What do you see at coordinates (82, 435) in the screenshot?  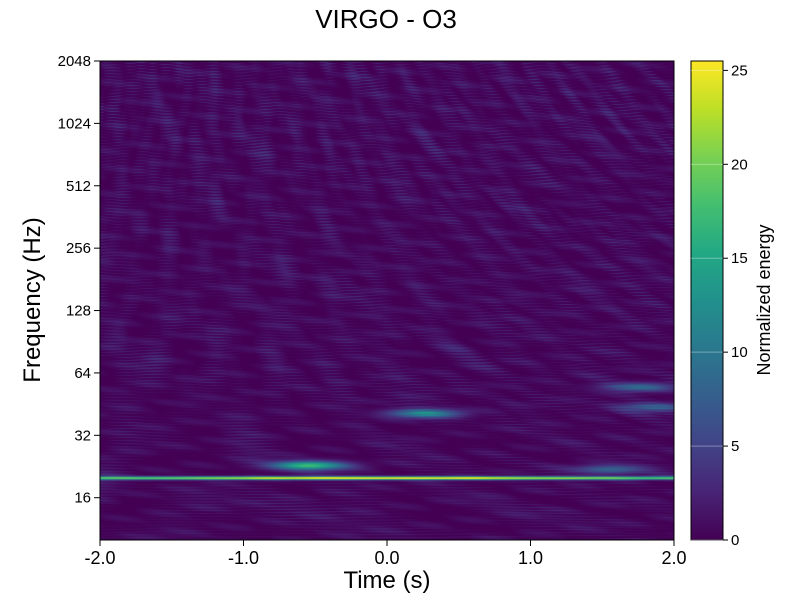 I see `y-tick-label: 32` at bounding box center [82, 435].